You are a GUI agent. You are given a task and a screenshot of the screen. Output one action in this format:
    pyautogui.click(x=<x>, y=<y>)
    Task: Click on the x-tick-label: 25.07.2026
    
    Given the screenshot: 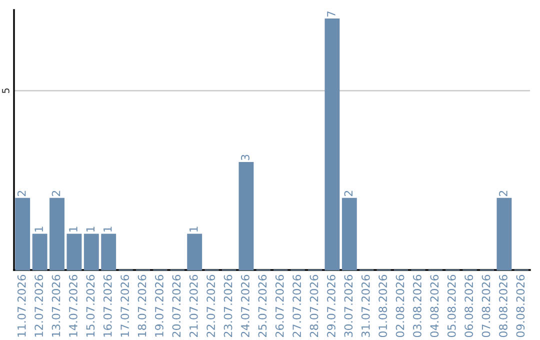 What is the action you would take?
    pyautogui.click(x=262, y=305)
    